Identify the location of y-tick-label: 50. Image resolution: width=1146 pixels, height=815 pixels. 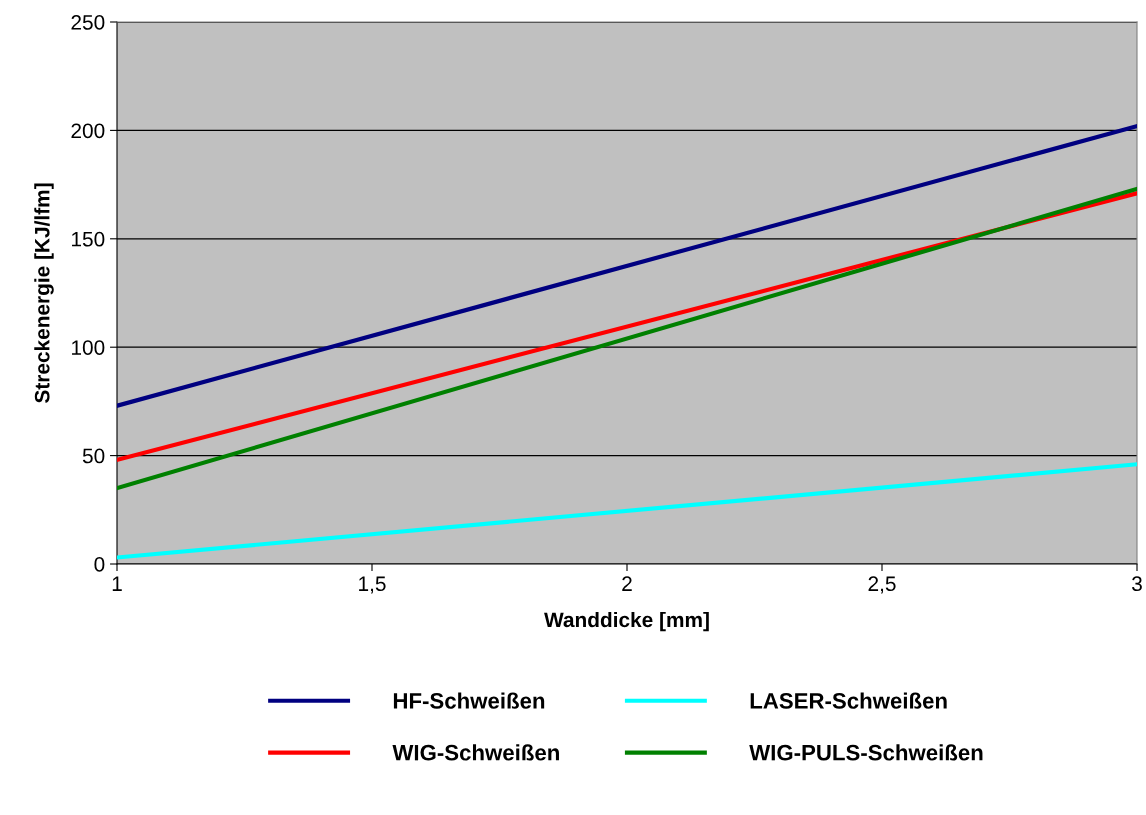
(93, 456).